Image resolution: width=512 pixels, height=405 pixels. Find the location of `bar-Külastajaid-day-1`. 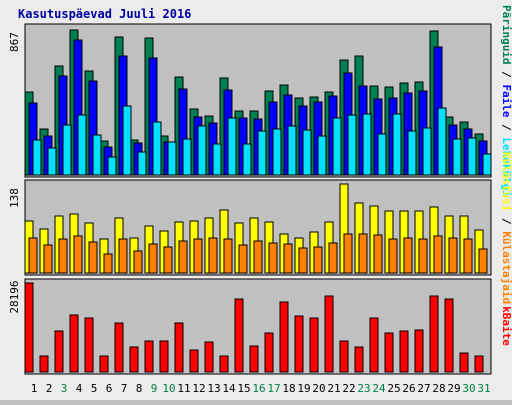

bar-Külastajaid-day-1 is located at coordinates (33, 255).